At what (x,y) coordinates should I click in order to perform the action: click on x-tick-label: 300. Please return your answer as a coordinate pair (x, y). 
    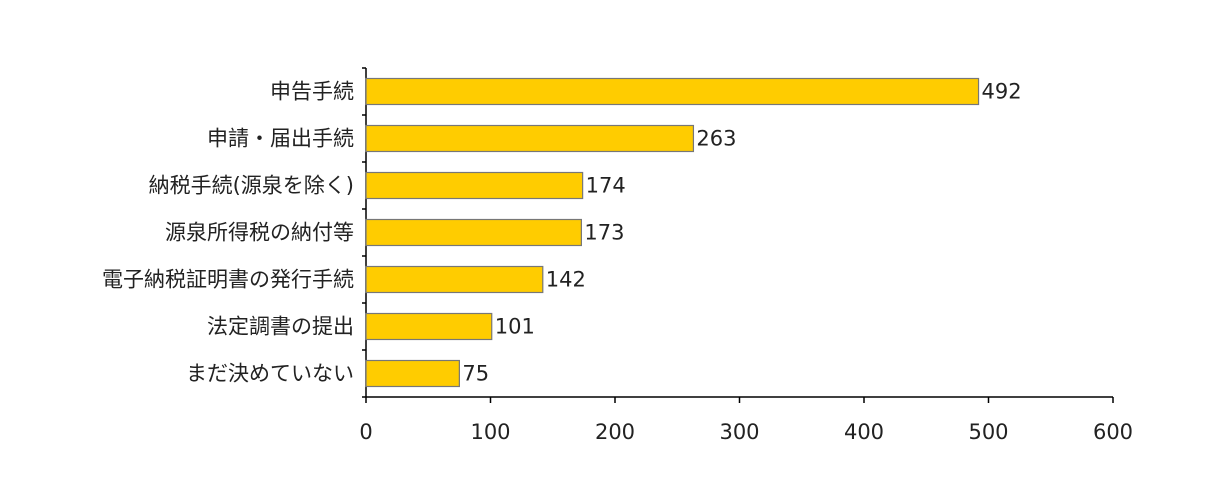
    Looking at the image, I should click on (739, 432).